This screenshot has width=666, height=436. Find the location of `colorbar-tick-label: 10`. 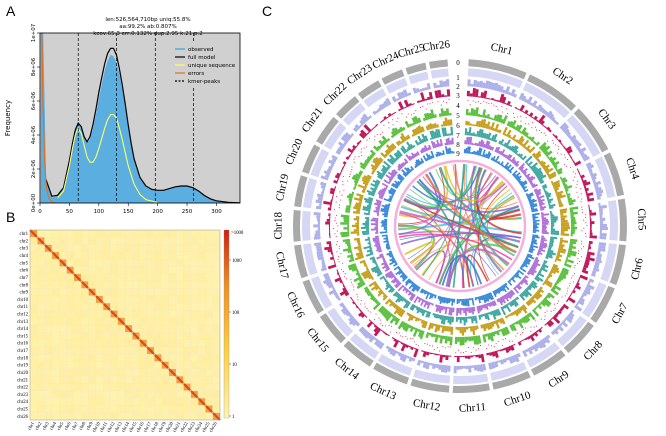

colorbar-tick-label: 10 is located at coordinates (234, 365).